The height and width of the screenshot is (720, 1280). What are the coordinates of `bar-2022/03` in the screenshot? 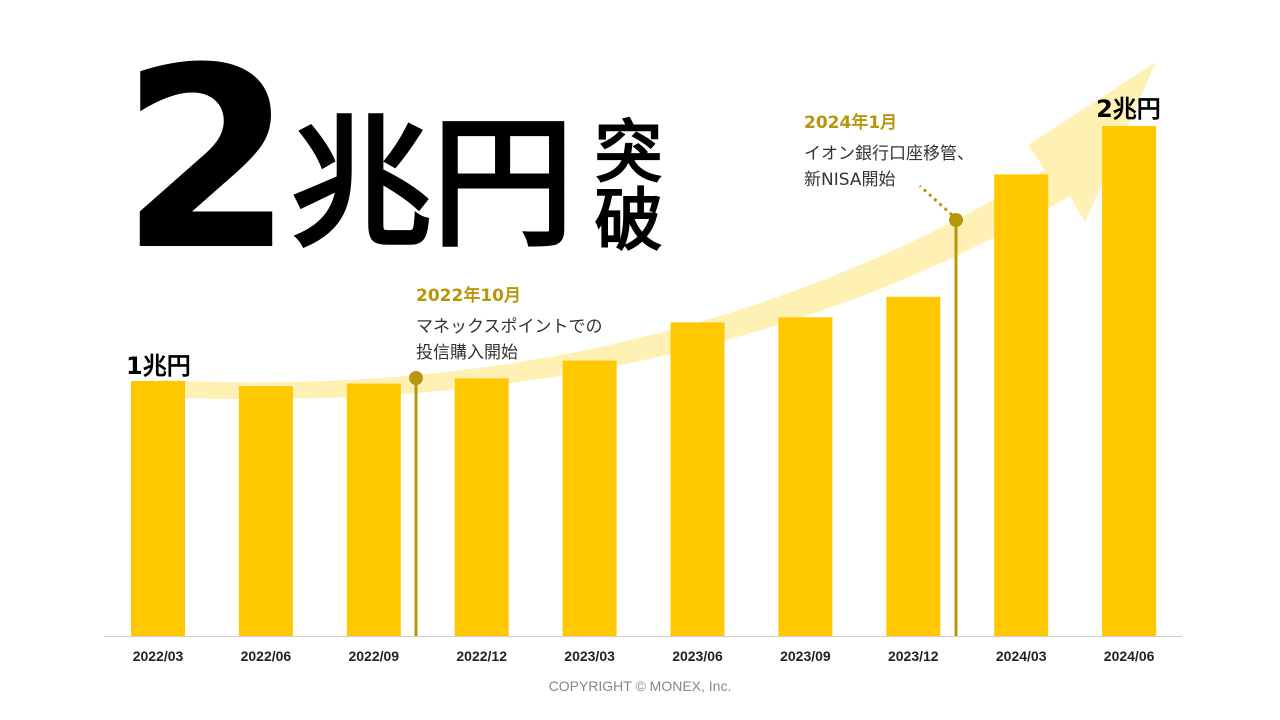 It's located at (158, 508).